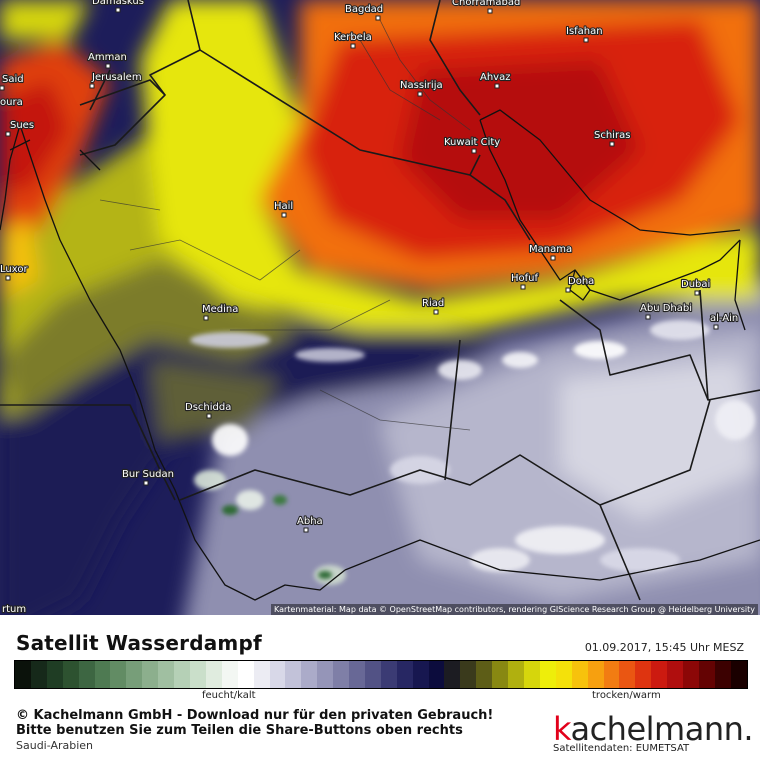  What do you see at coordinates (364, 9) in the screenshot?
I see `city-label: Bagdad` at bounding box center [364, 9].